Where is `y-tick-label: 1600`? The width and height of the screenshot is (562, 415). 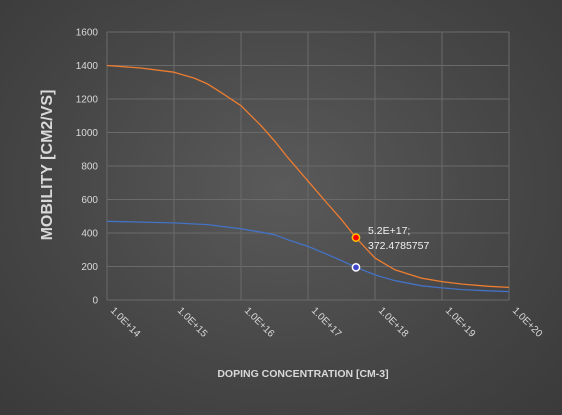 y-tick-label: 1600 is located at coordinates (87, 33).